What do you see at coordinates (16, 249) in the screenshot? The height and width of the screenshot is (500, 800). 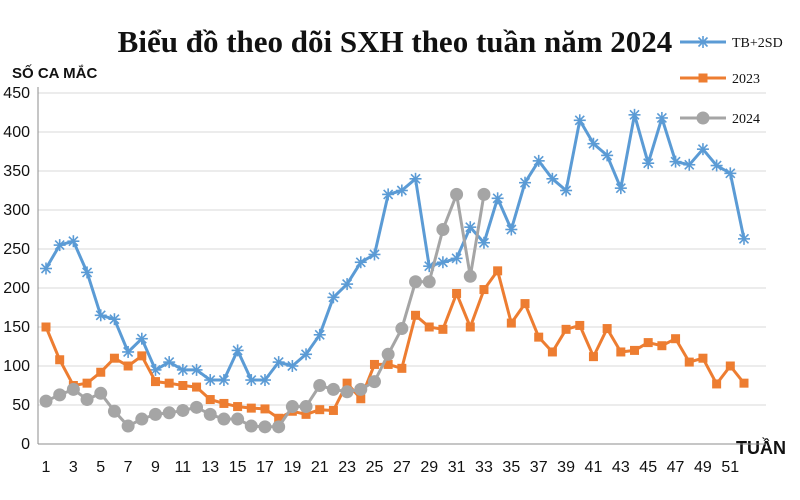 I see `y-tick-label: 250` at bounding box center [16, 249].